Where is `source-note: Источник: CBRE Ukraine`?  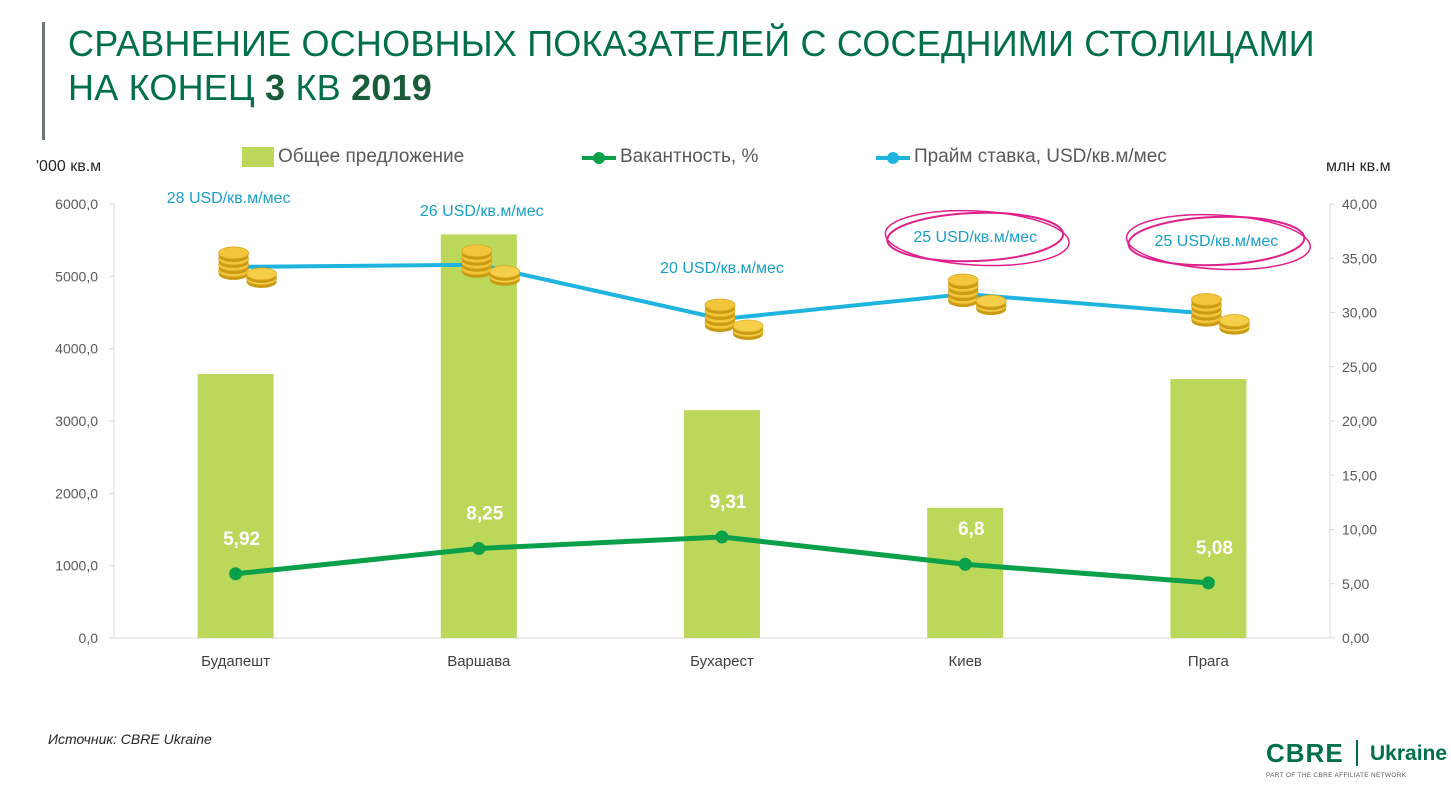 source-note: Источник: CBRE Ukraine is located at coordinates (130, 739).